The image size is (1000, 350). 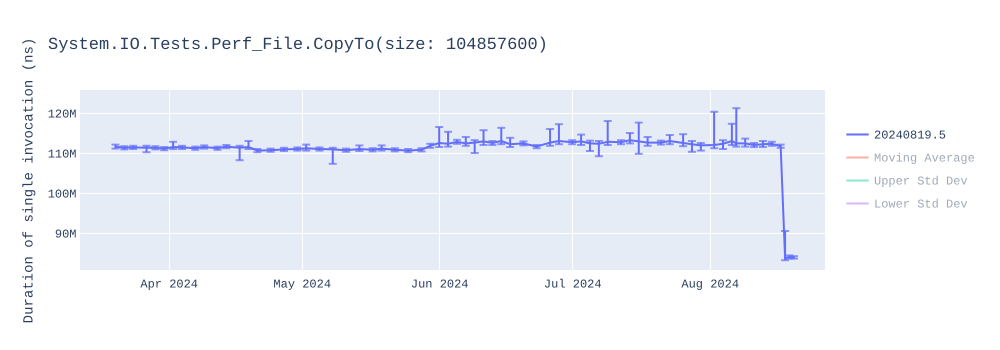 I want to click on x-tick-label: Jun 2024, so click(x=439, y=285).